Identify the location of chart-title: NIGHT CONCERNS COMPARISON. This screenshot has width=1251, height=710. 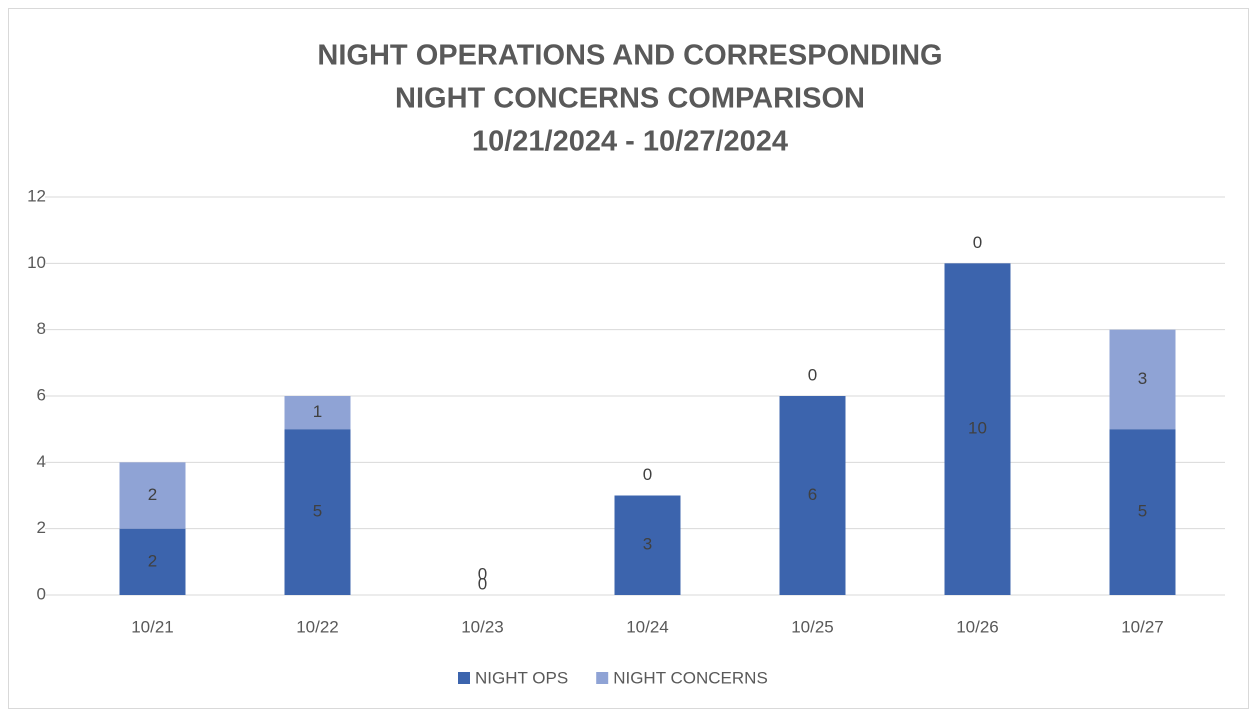
(630, 99).